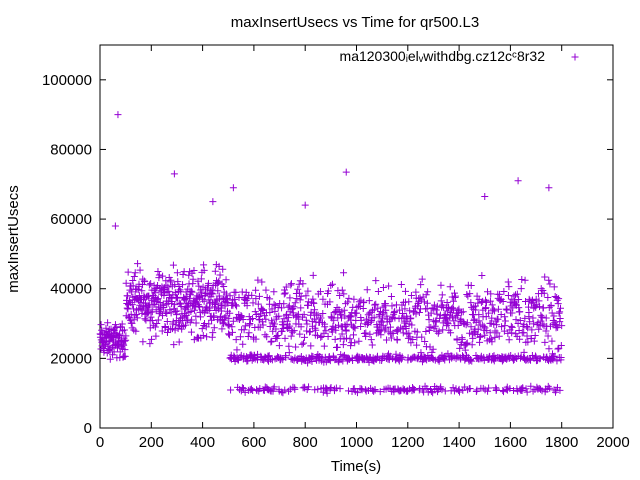  What do you see at coordinates (356, 466) in the screenshot?
I see `x-axis-label: Time(s)` at bounding box center [356, 466].